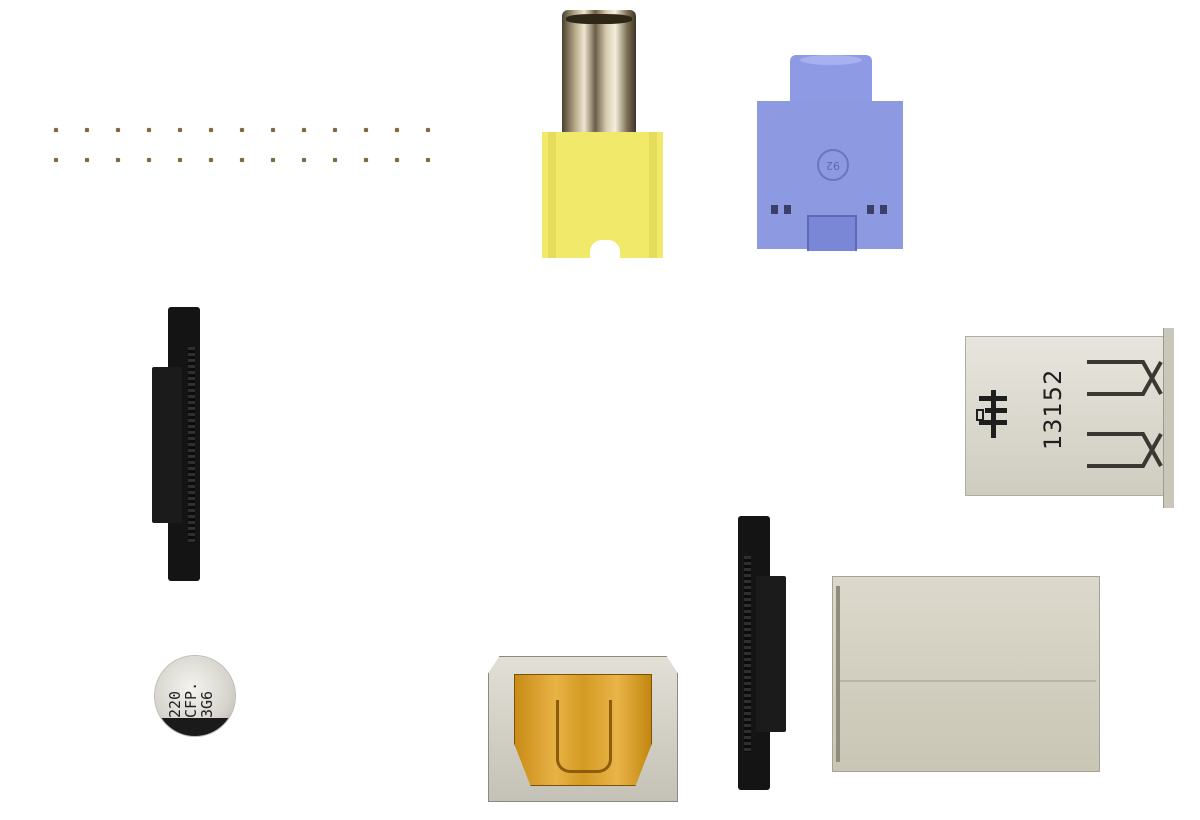 This screenshot has height=820, width=1200. I want to click on rca-notch, so click(605, 249).